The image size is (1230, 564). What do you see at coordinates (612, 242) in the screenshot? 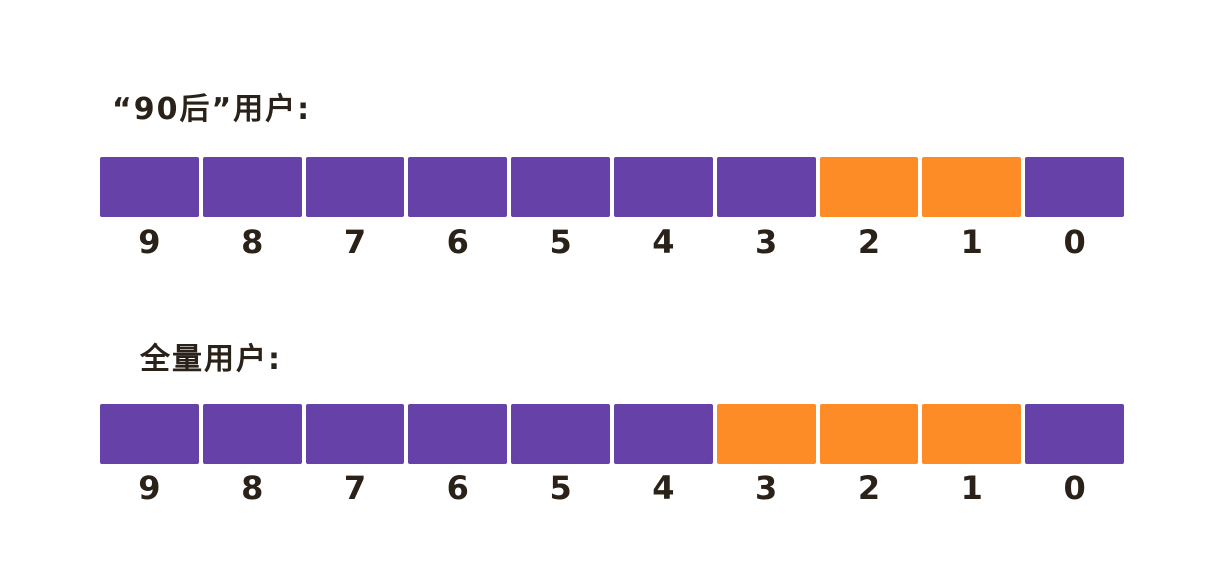
I see `bit-index-row-90s-users: 9 8 7 6 5 4 3 2 1 0` at bounding box center [612, 242].